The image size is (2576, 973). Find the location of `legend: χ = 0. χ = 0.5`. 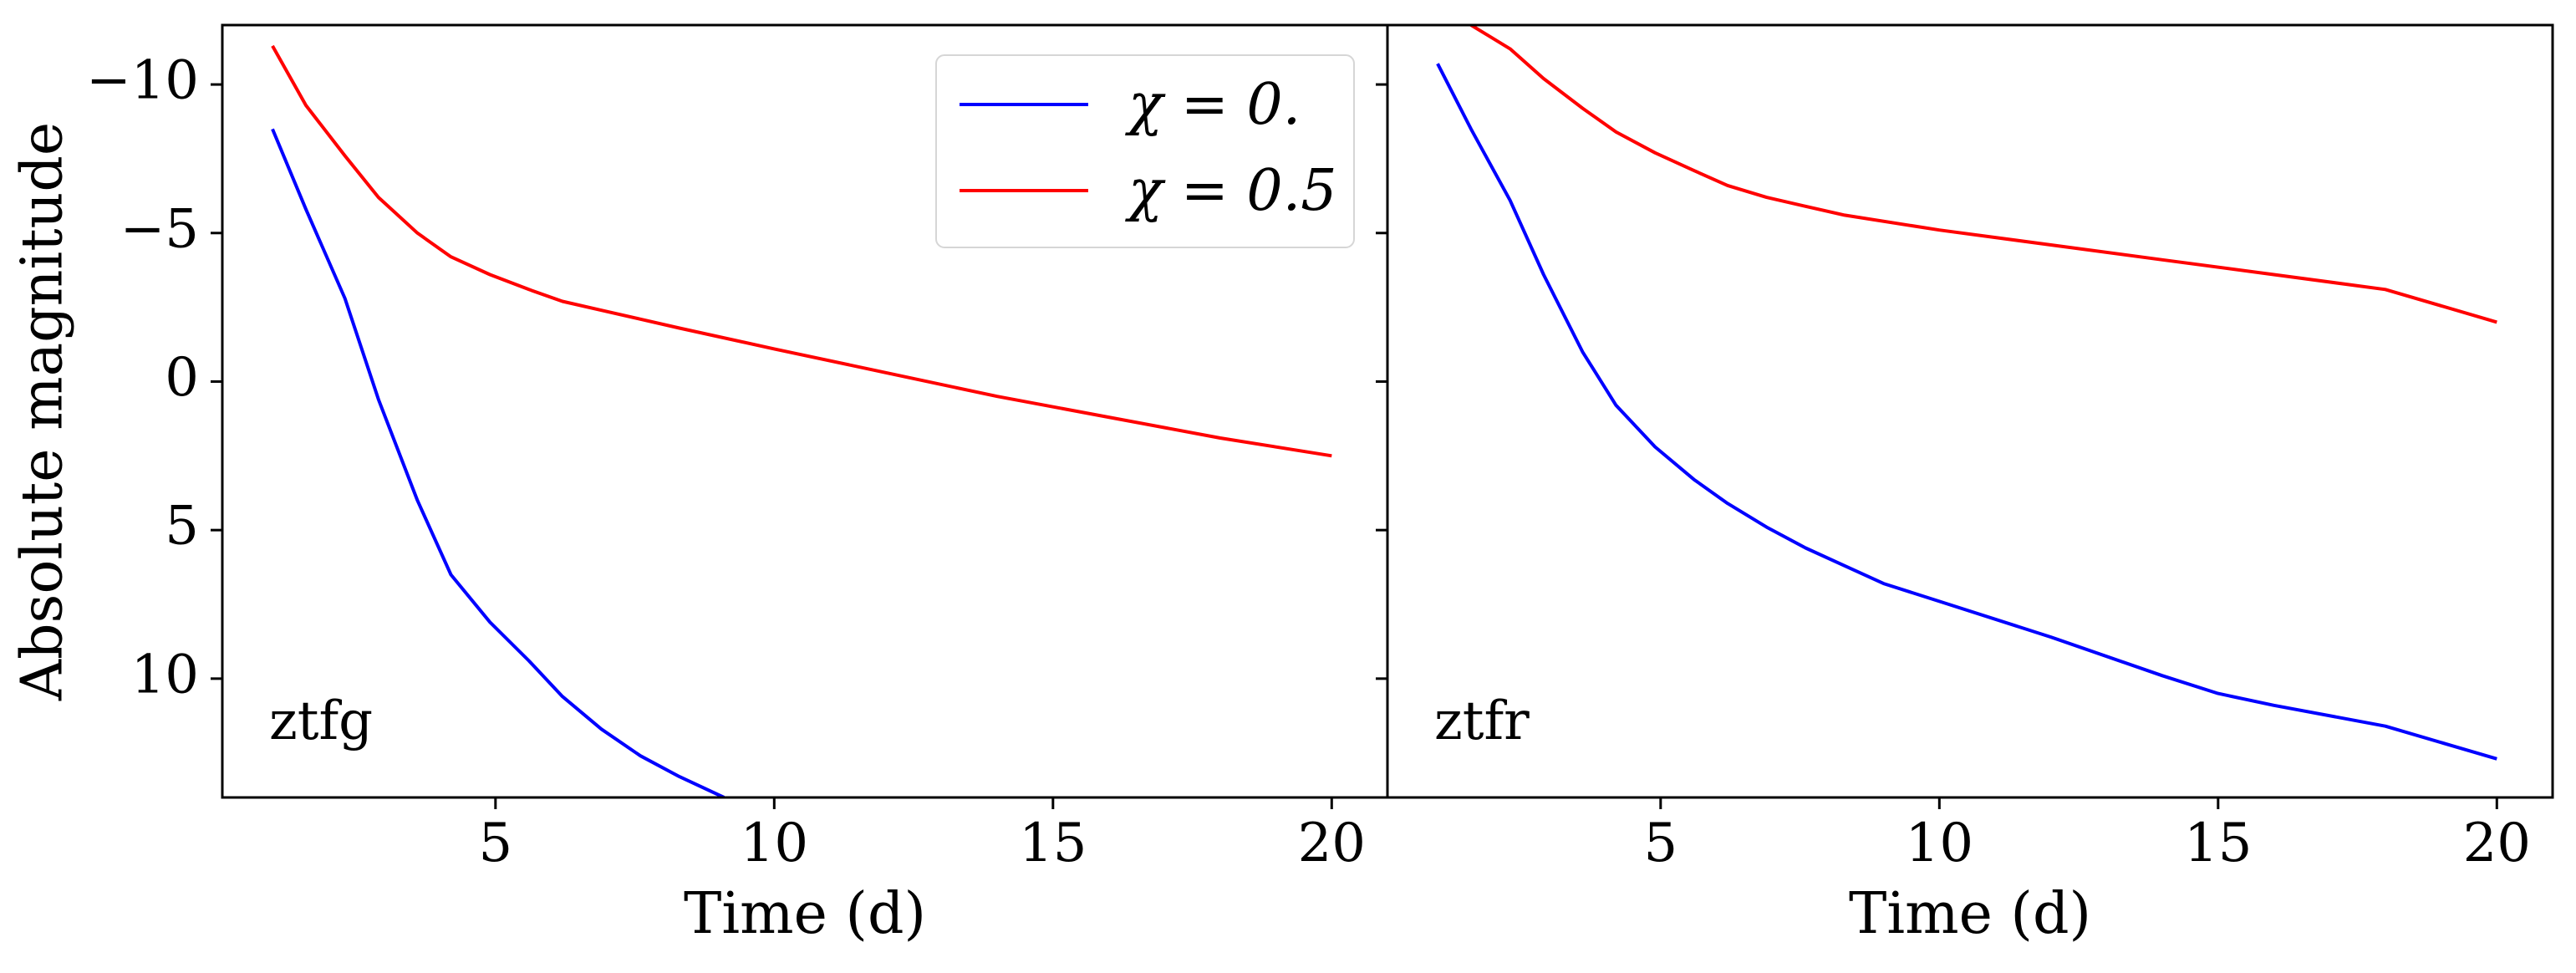

legend: χ = 0. χ = 0.5 is located at coordinates (1145, 151).